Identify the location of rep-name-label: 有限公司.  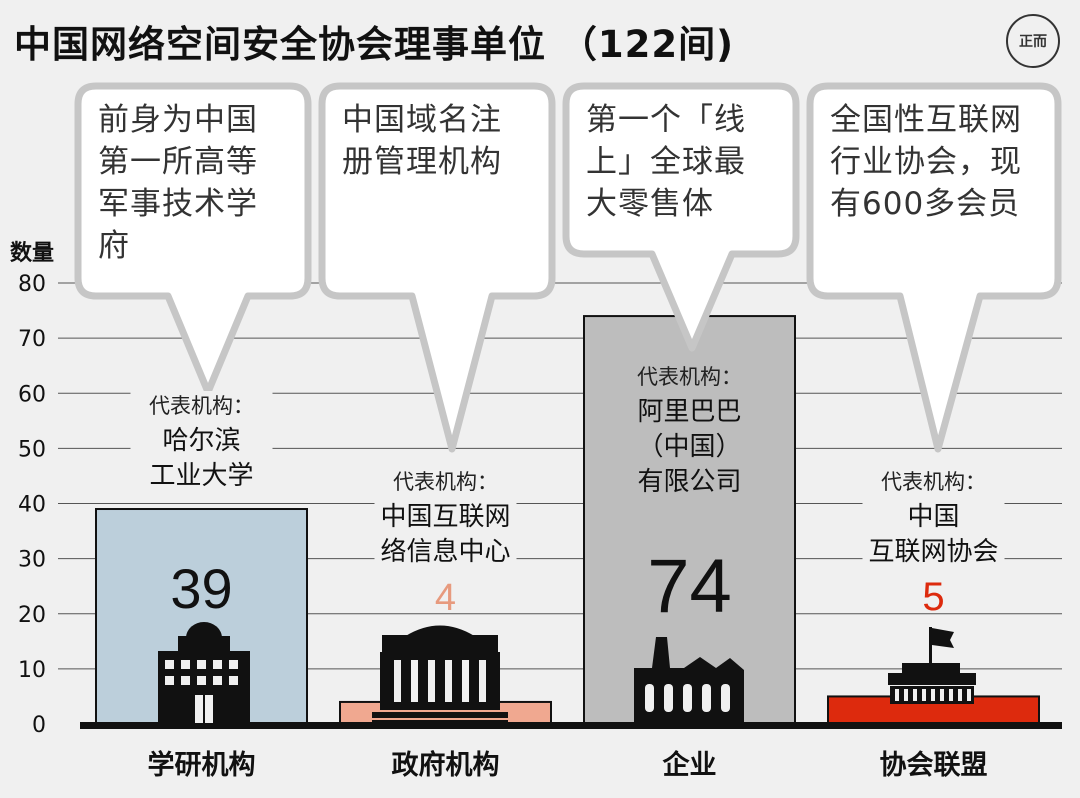
(689, 482).